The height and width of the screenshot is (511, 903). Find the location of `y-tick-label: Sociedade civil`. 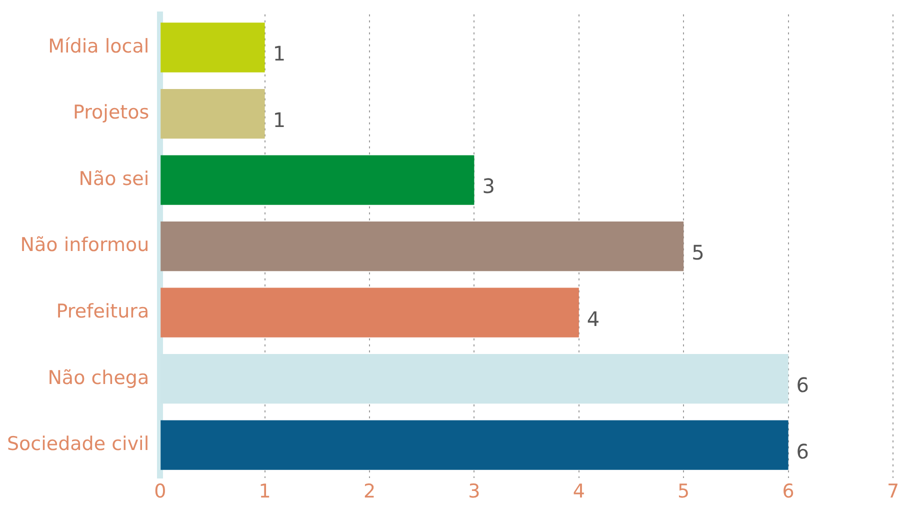

y-tick-label: Sociedade civil is located at coordinates (78, 444).